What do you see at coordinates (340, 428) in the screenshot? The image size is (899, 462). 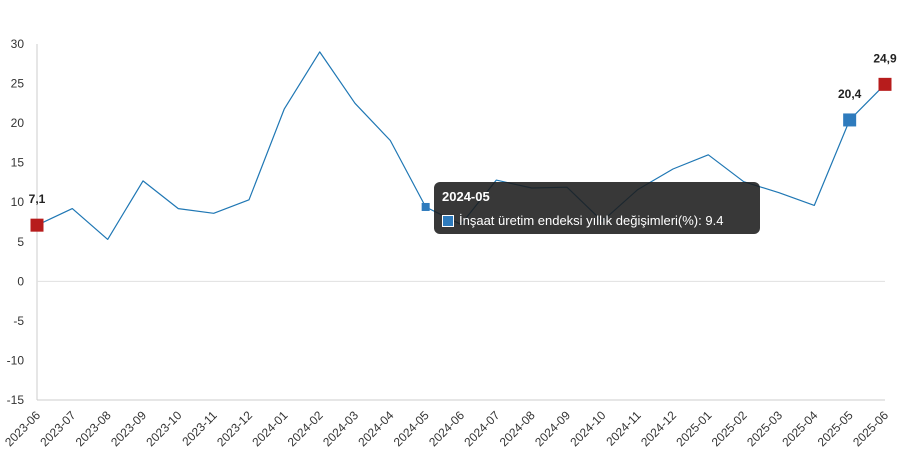 I see `x-tick-label: 2024-03` at bounding box center [340, 428].